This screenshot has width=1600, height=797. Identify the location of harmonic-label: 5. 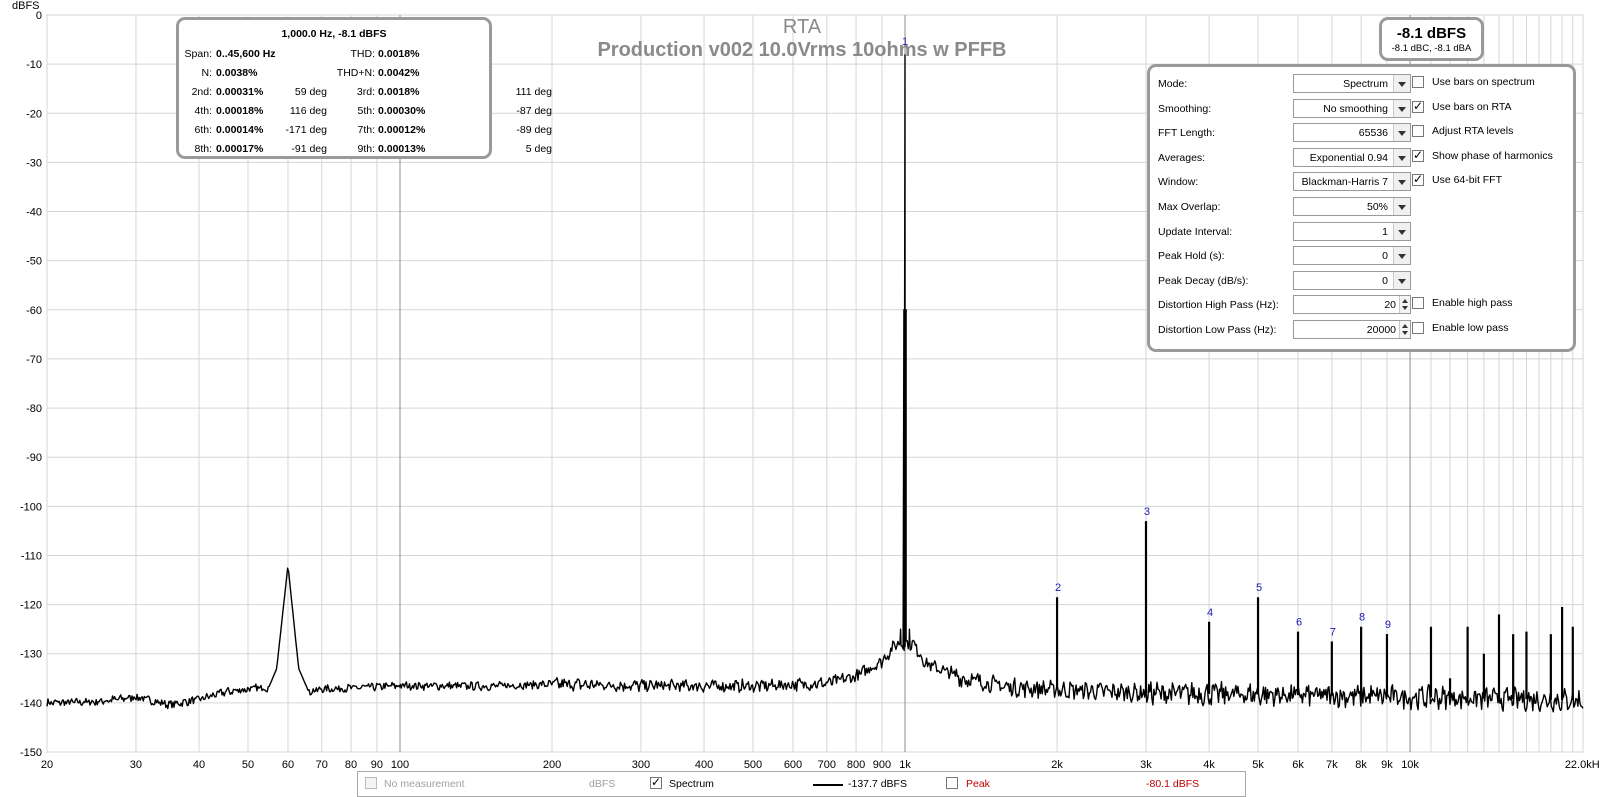
(1259, 588).